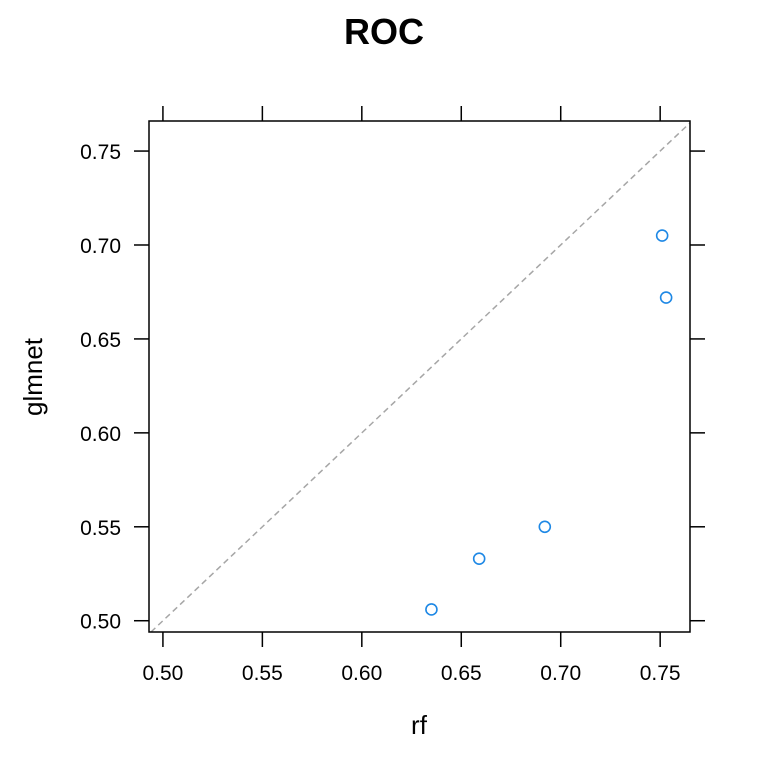 The height and width of the screenshot is (768, 768). I want to click on x-tick-label: 0.50, so click(162, 673).